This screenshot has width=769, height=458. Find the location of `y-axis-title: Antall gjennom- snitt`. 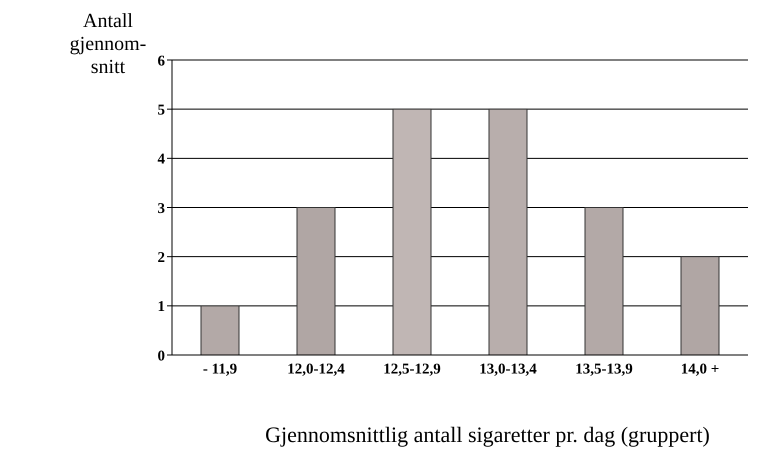

y-axis-title: Antall gjennom- snitt is located at coordinates (108, 44).